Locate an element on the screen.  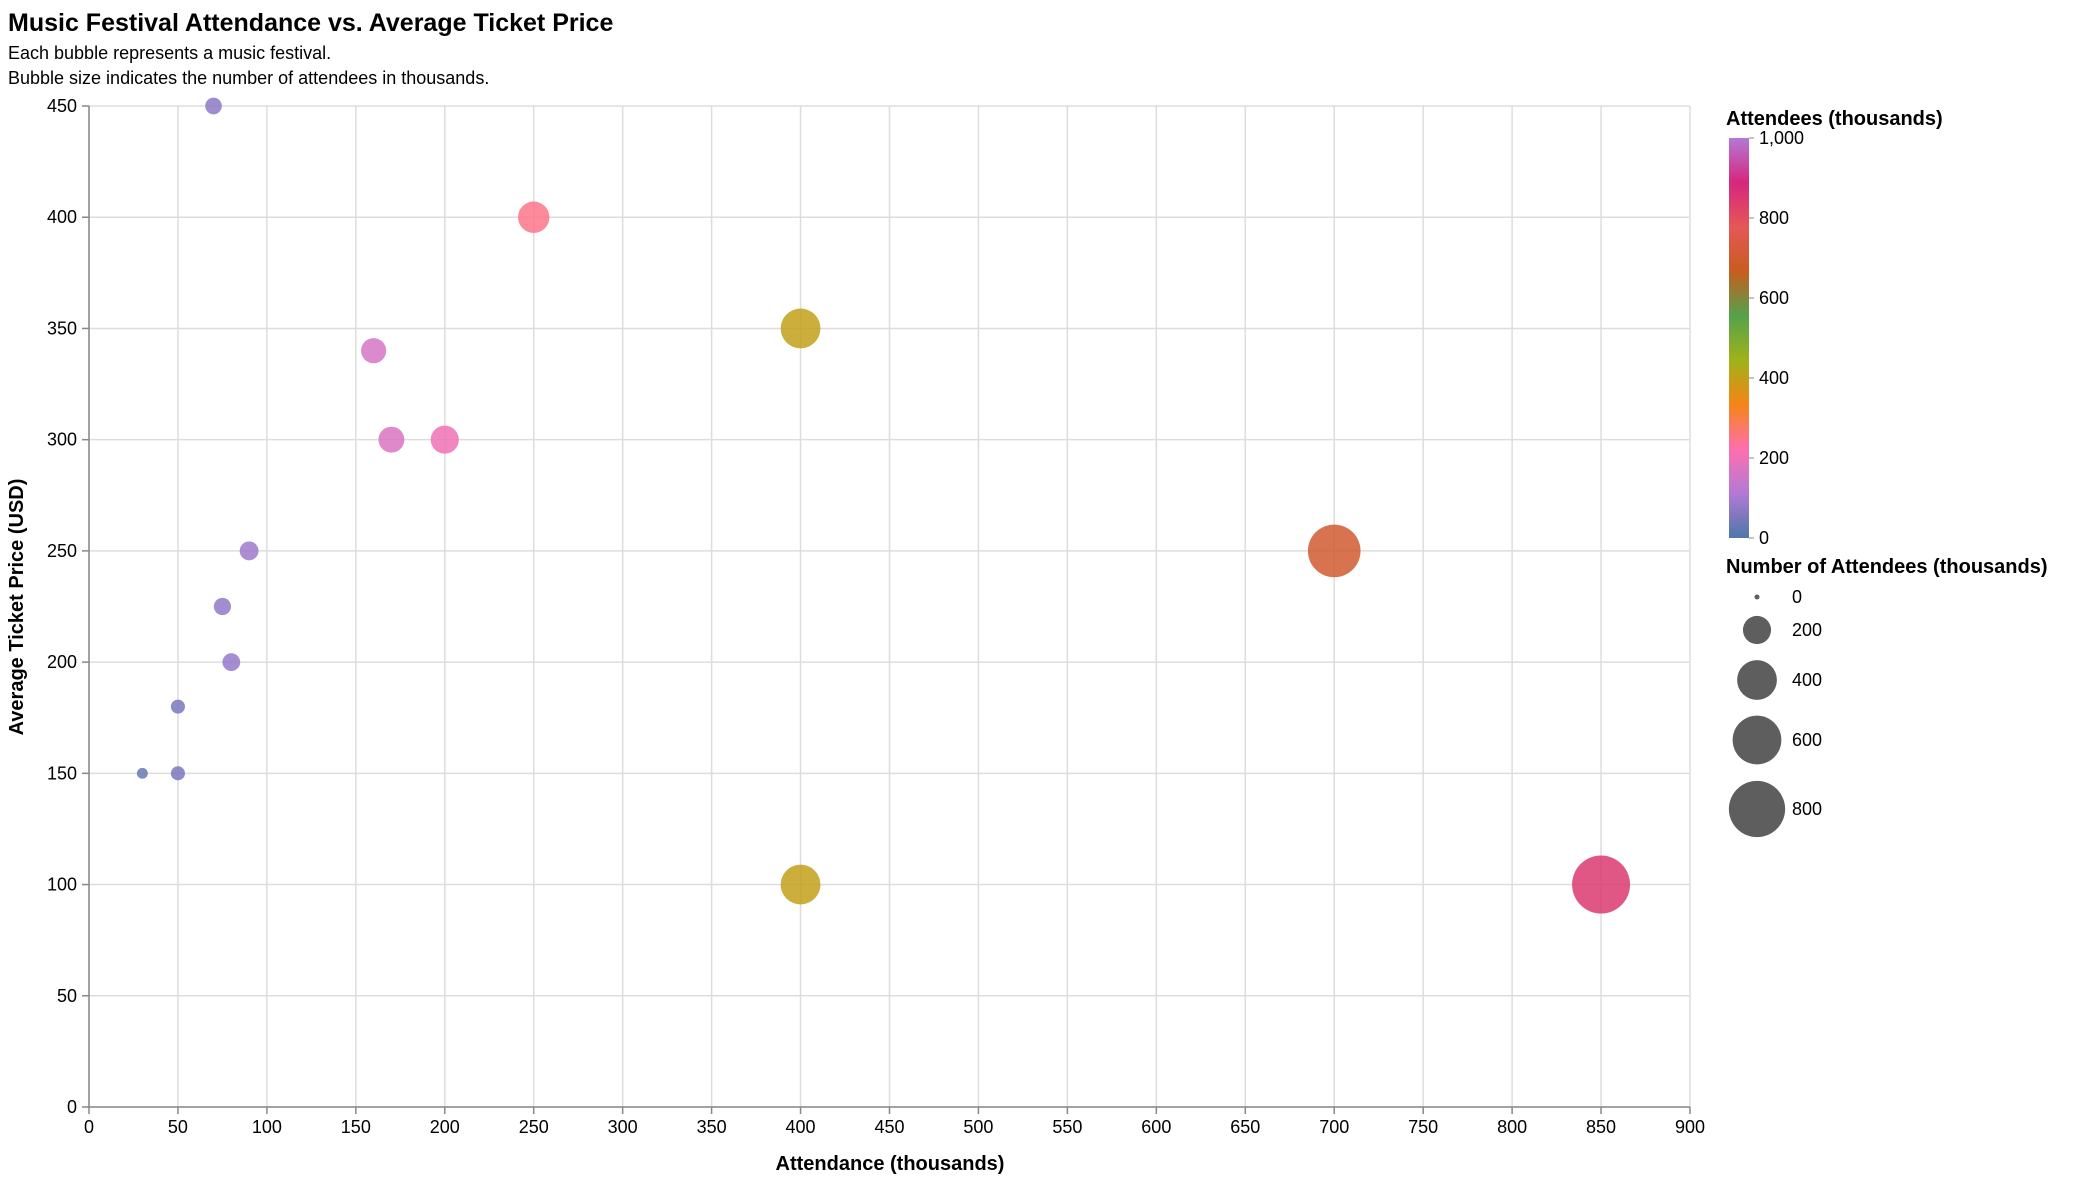
x-tick-label: 350 is located at coordinates (712, 1127).